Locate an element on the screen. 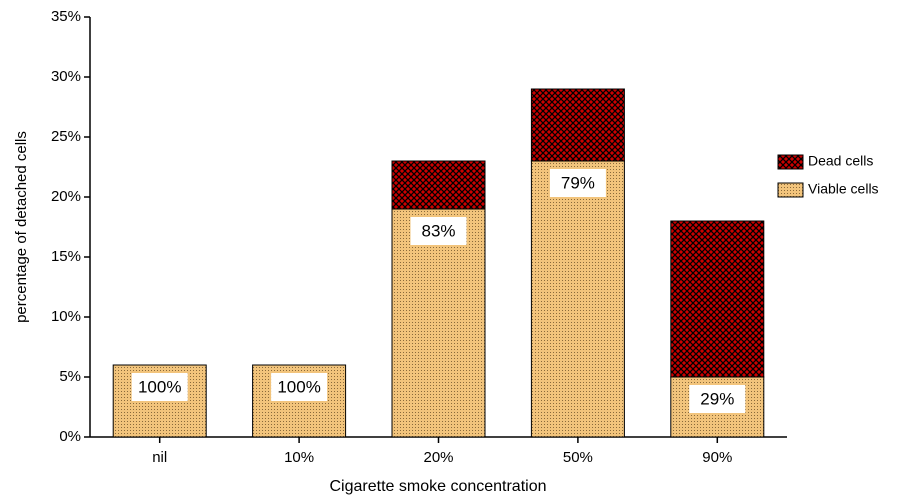 The image size is (905, 499). x-tick-label: 90% is located at coordinates (717, 457).